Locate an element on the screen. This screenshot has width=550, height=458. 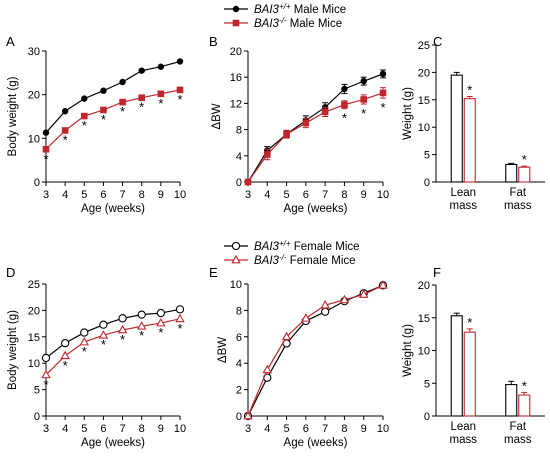
y-tick-label: 4 is located at coordinates (239, 157).